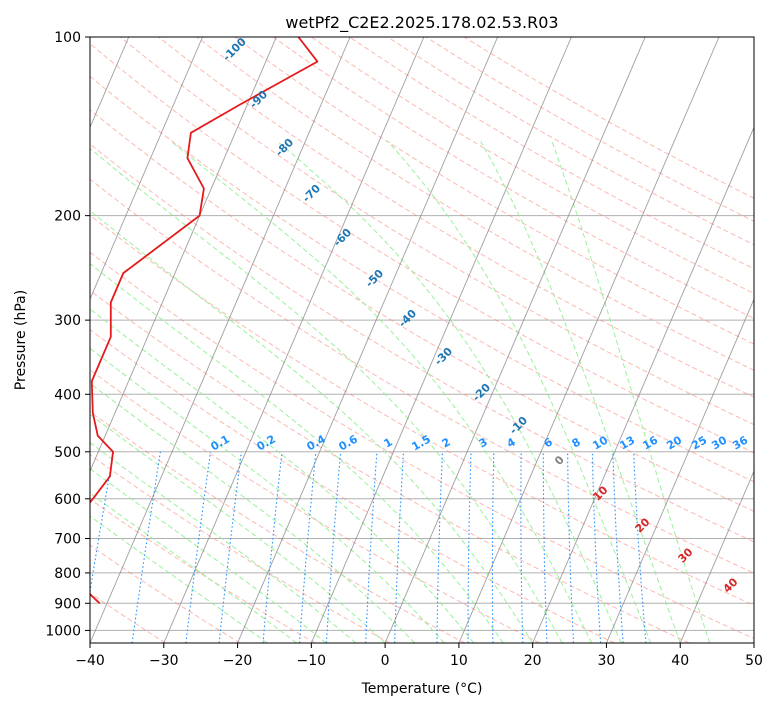 Image resolution: width=775 pixels, height=708 pixels. Describe the element at coordinates (421, 23) in the screenshot. I see `chart-title: wetPf2_C2E2.2025.178.02.53.R03` at that location.